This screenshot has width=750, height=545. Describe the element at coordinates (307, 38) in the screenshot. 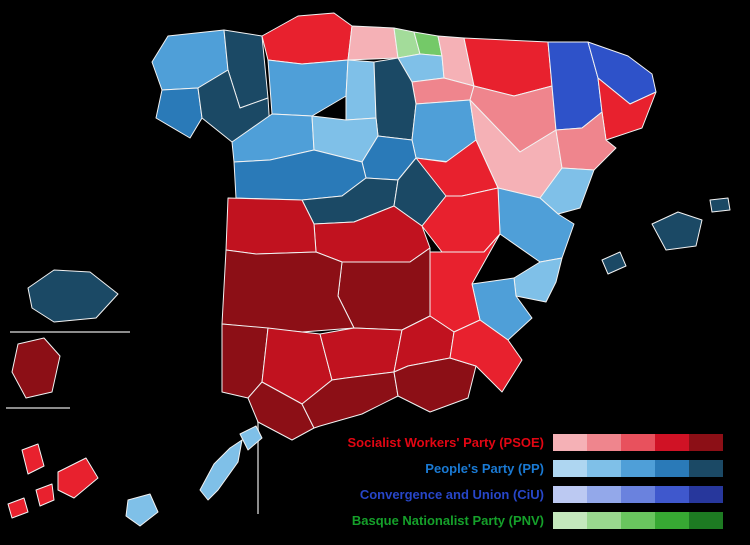

I see `province-asturias` at that location.